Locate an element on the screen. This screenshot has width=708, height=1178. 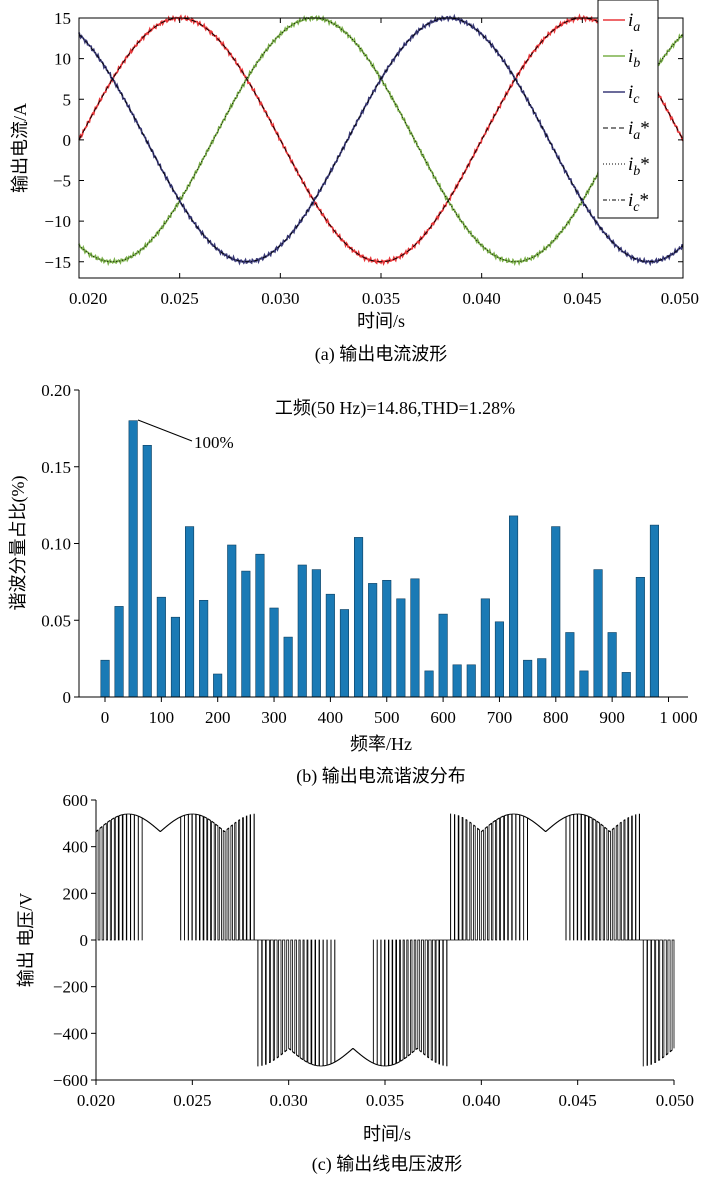
bar-450hz is located at coordinates (358, 617).